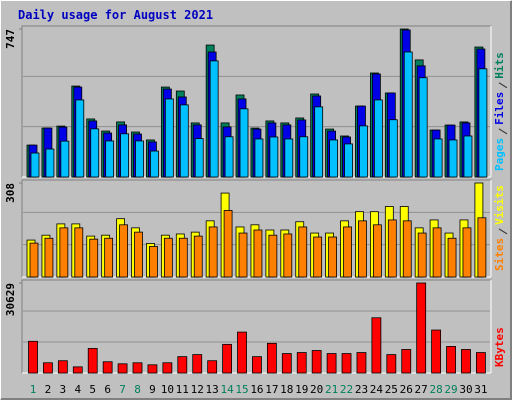 The width and height of the screenshot is (512, 400). What do you see at coordinates (499, 154) in the screenshot?
I see `legend-label: Pages` at bounding box center [499, 154].